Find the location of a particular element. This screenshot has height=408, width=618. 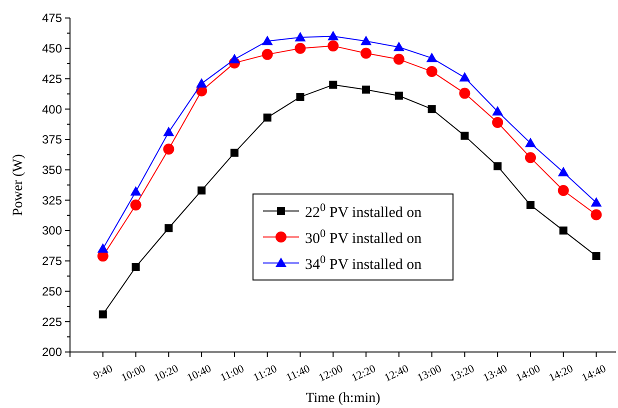

x-tick-label: 12:20 is located at coordinates (364, 373).